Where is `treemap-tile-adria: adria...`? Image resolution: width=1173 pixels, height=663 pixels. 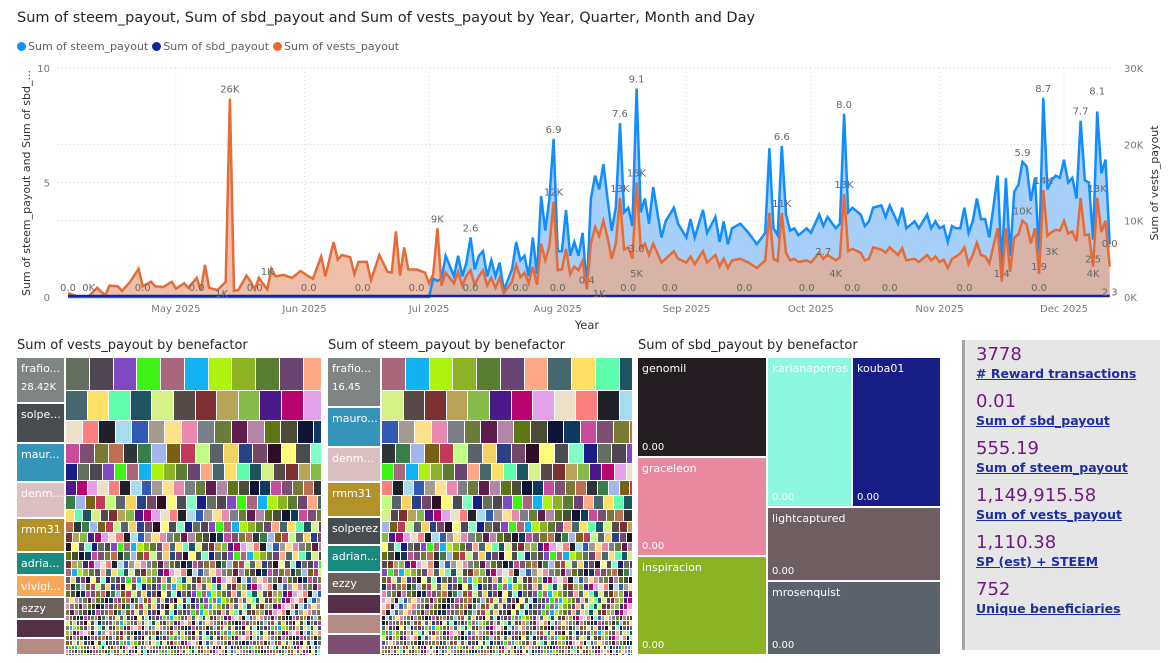
treemap-tile-adria: adria... is located at coordinates (41, 564).